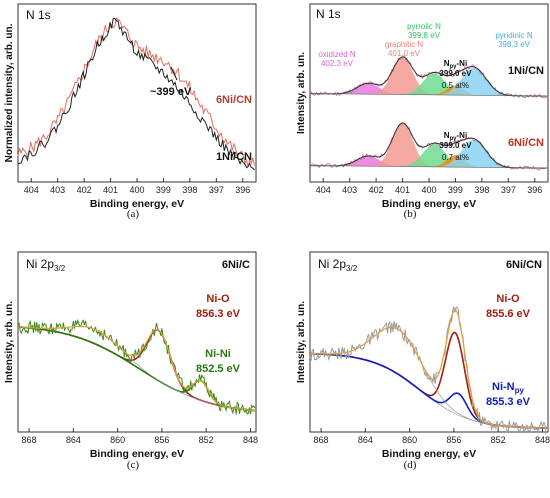  I want to click on sample-0-npyni-energy: 399.0 eV, so click(455, 73).